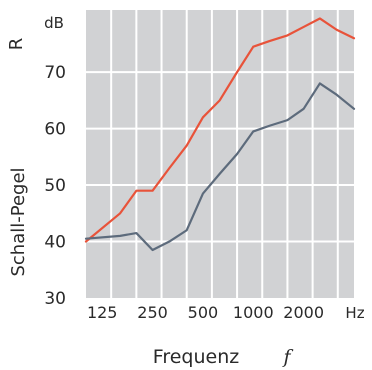  What do you see at coordinates (303, 312) in the screenshot?
I see `x-tick-label: 2000` at bounding box center [303, 312].